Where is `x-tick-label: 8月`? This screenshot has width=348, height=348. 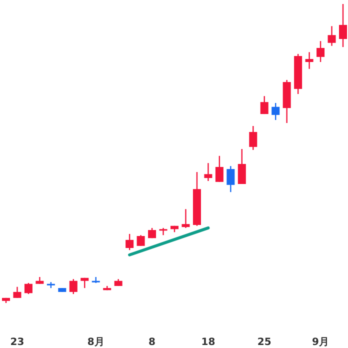 x-tick-label: 8月 is located at coordinates (95, 342).